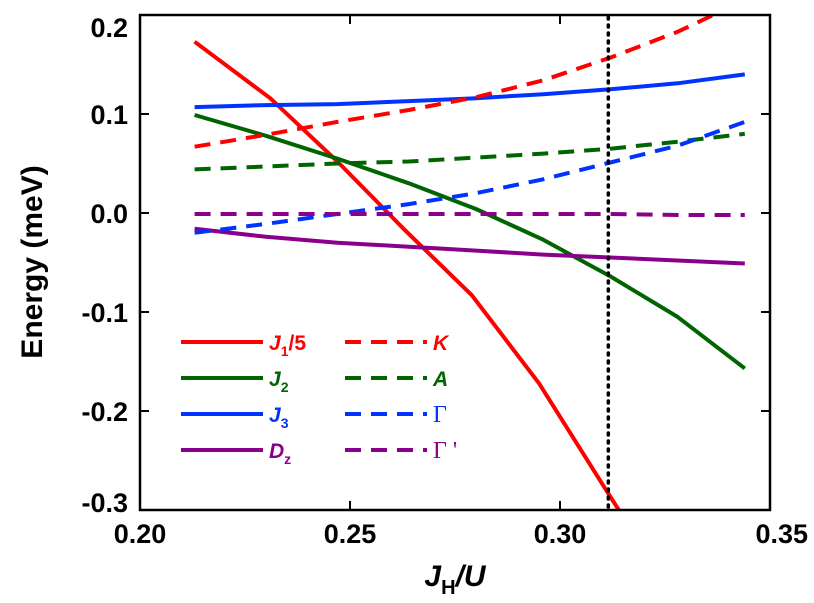 This screenshot has height=603, width=814. Describe the element at coordinates (470, 576) in the screenshot. I see `x-axis-label-tail: /U` at that location.